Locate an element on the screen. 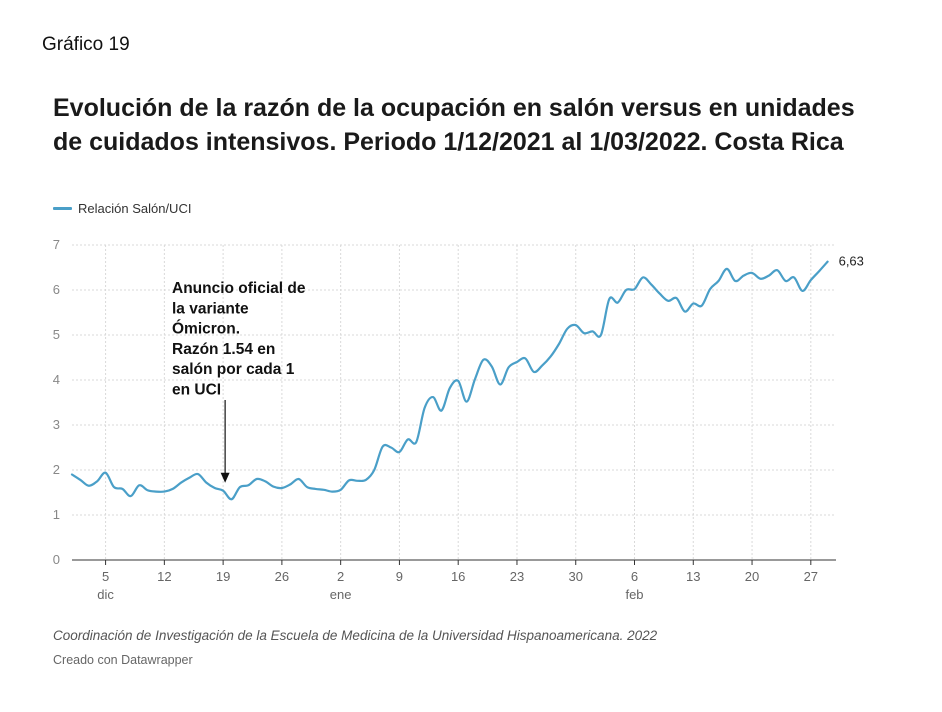 This screenshot has width=942, height=712. legend: Relación Salón/UCI is located at coordinates (122, 208).